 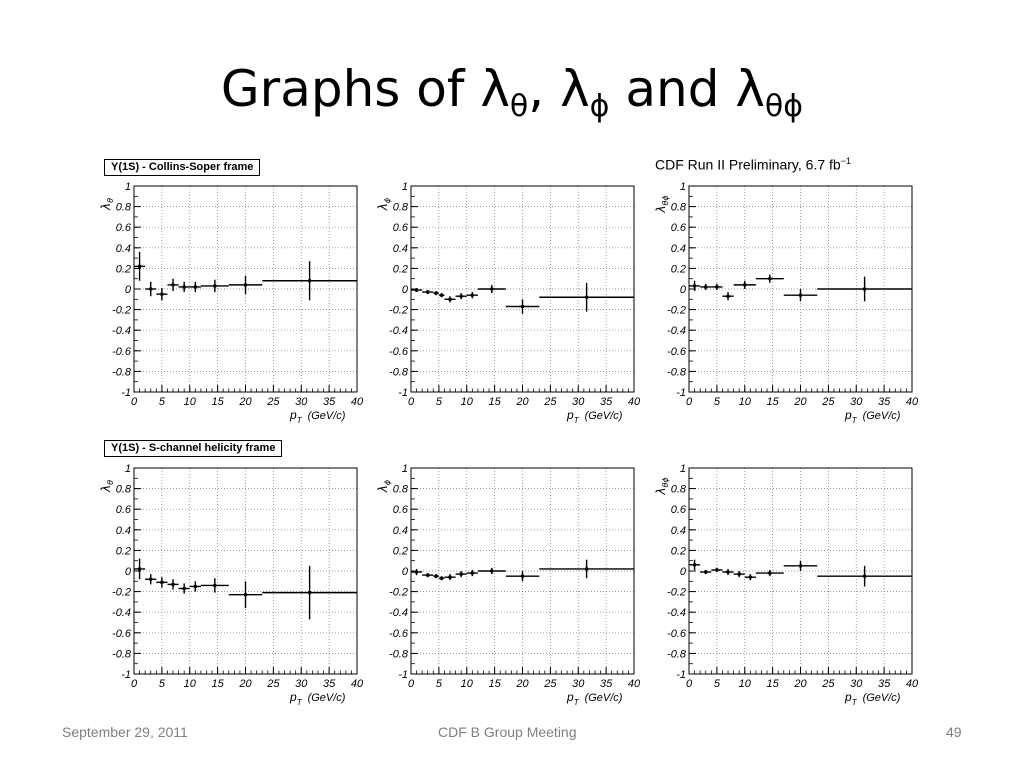 I want to click on y-axis-label-sub: θϕ, so click(x=665, y=200).